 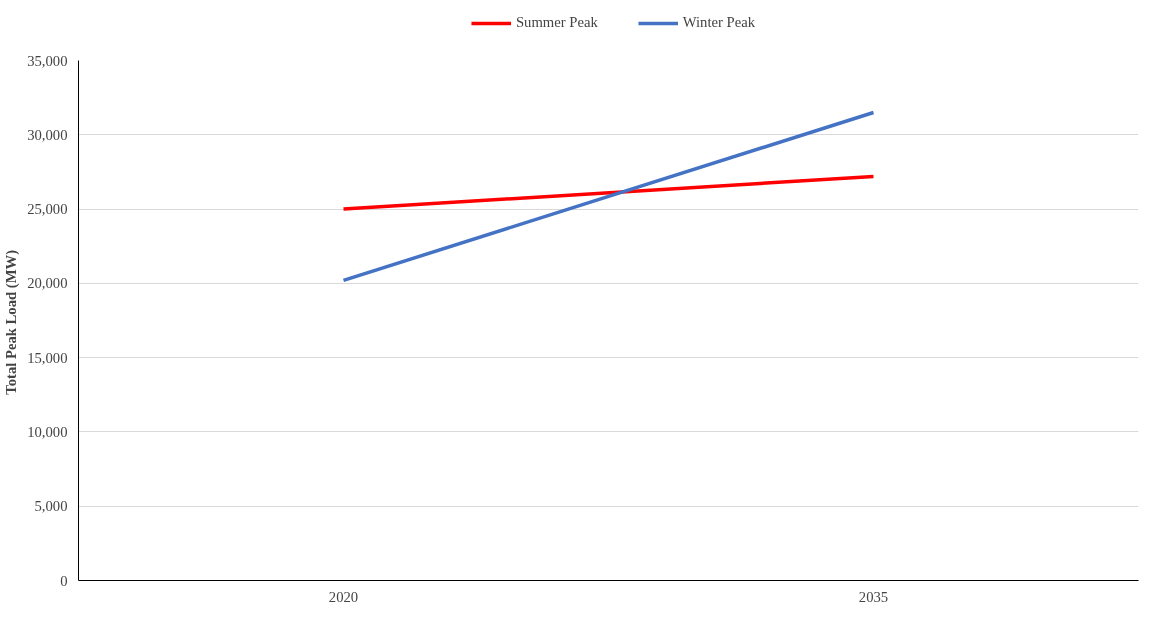 What do you see at coordinates (47, 357) in the screenshot?
I see `y-tick-label: 15,000` at bounding box center [47, 357].